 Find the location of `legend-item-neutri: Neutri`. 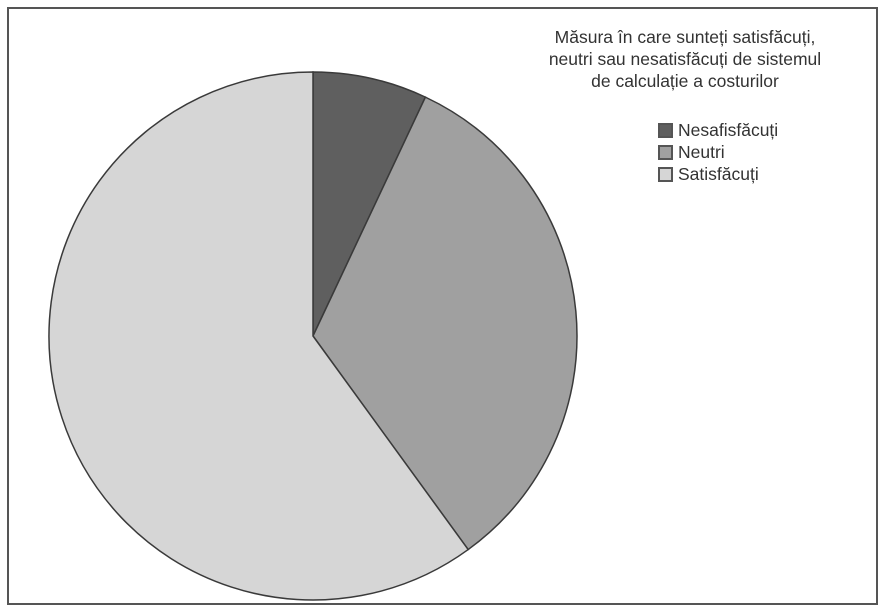

legend-item-neutri: Neutri is located at coordinates (718, 152).